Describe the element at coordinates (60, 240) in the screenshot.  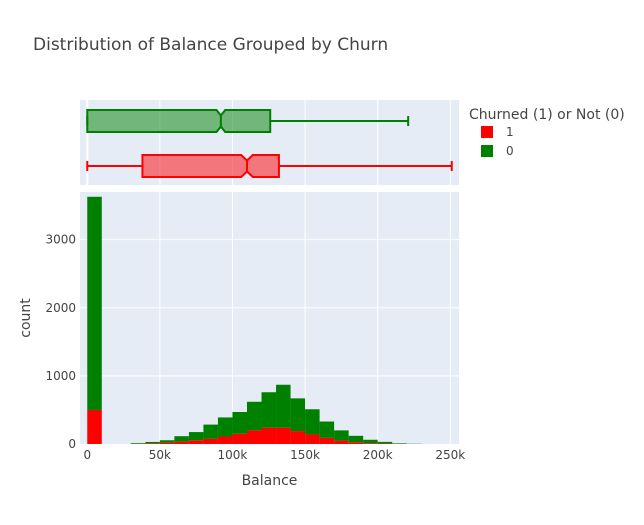
I see `y-tick-label: 3000` at that location.